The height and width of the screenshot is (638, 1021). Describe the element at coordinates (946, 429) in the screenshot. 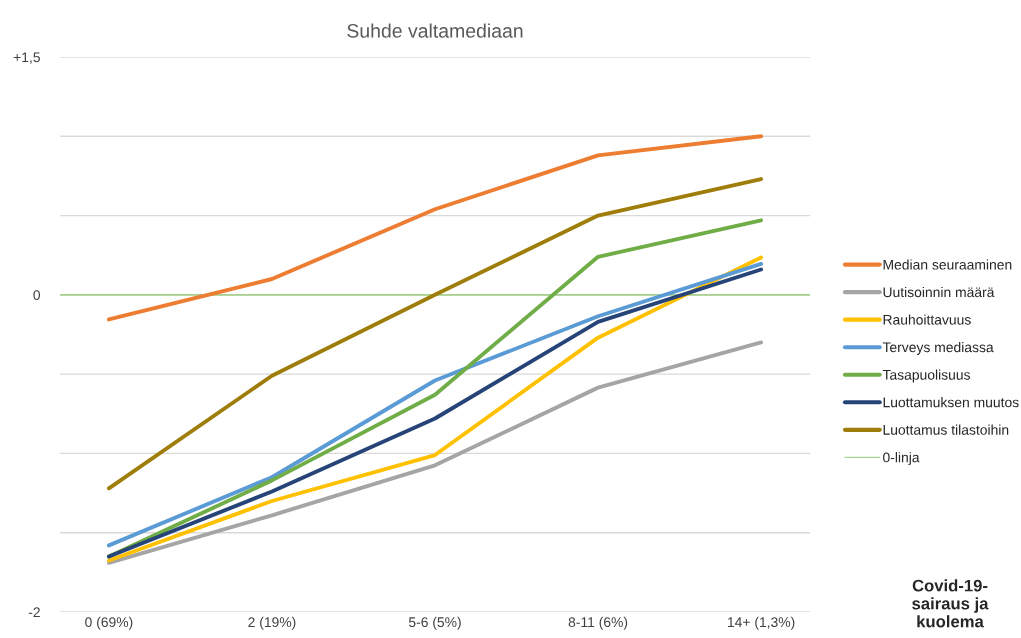

I see `legend-label: Luottamus tilastoihin` at that location.